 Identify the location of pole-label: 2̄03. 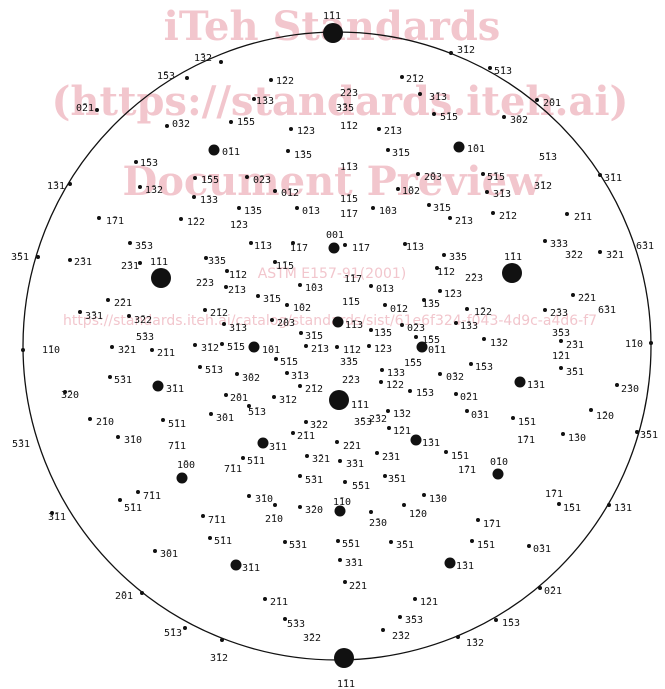
(286, 323).